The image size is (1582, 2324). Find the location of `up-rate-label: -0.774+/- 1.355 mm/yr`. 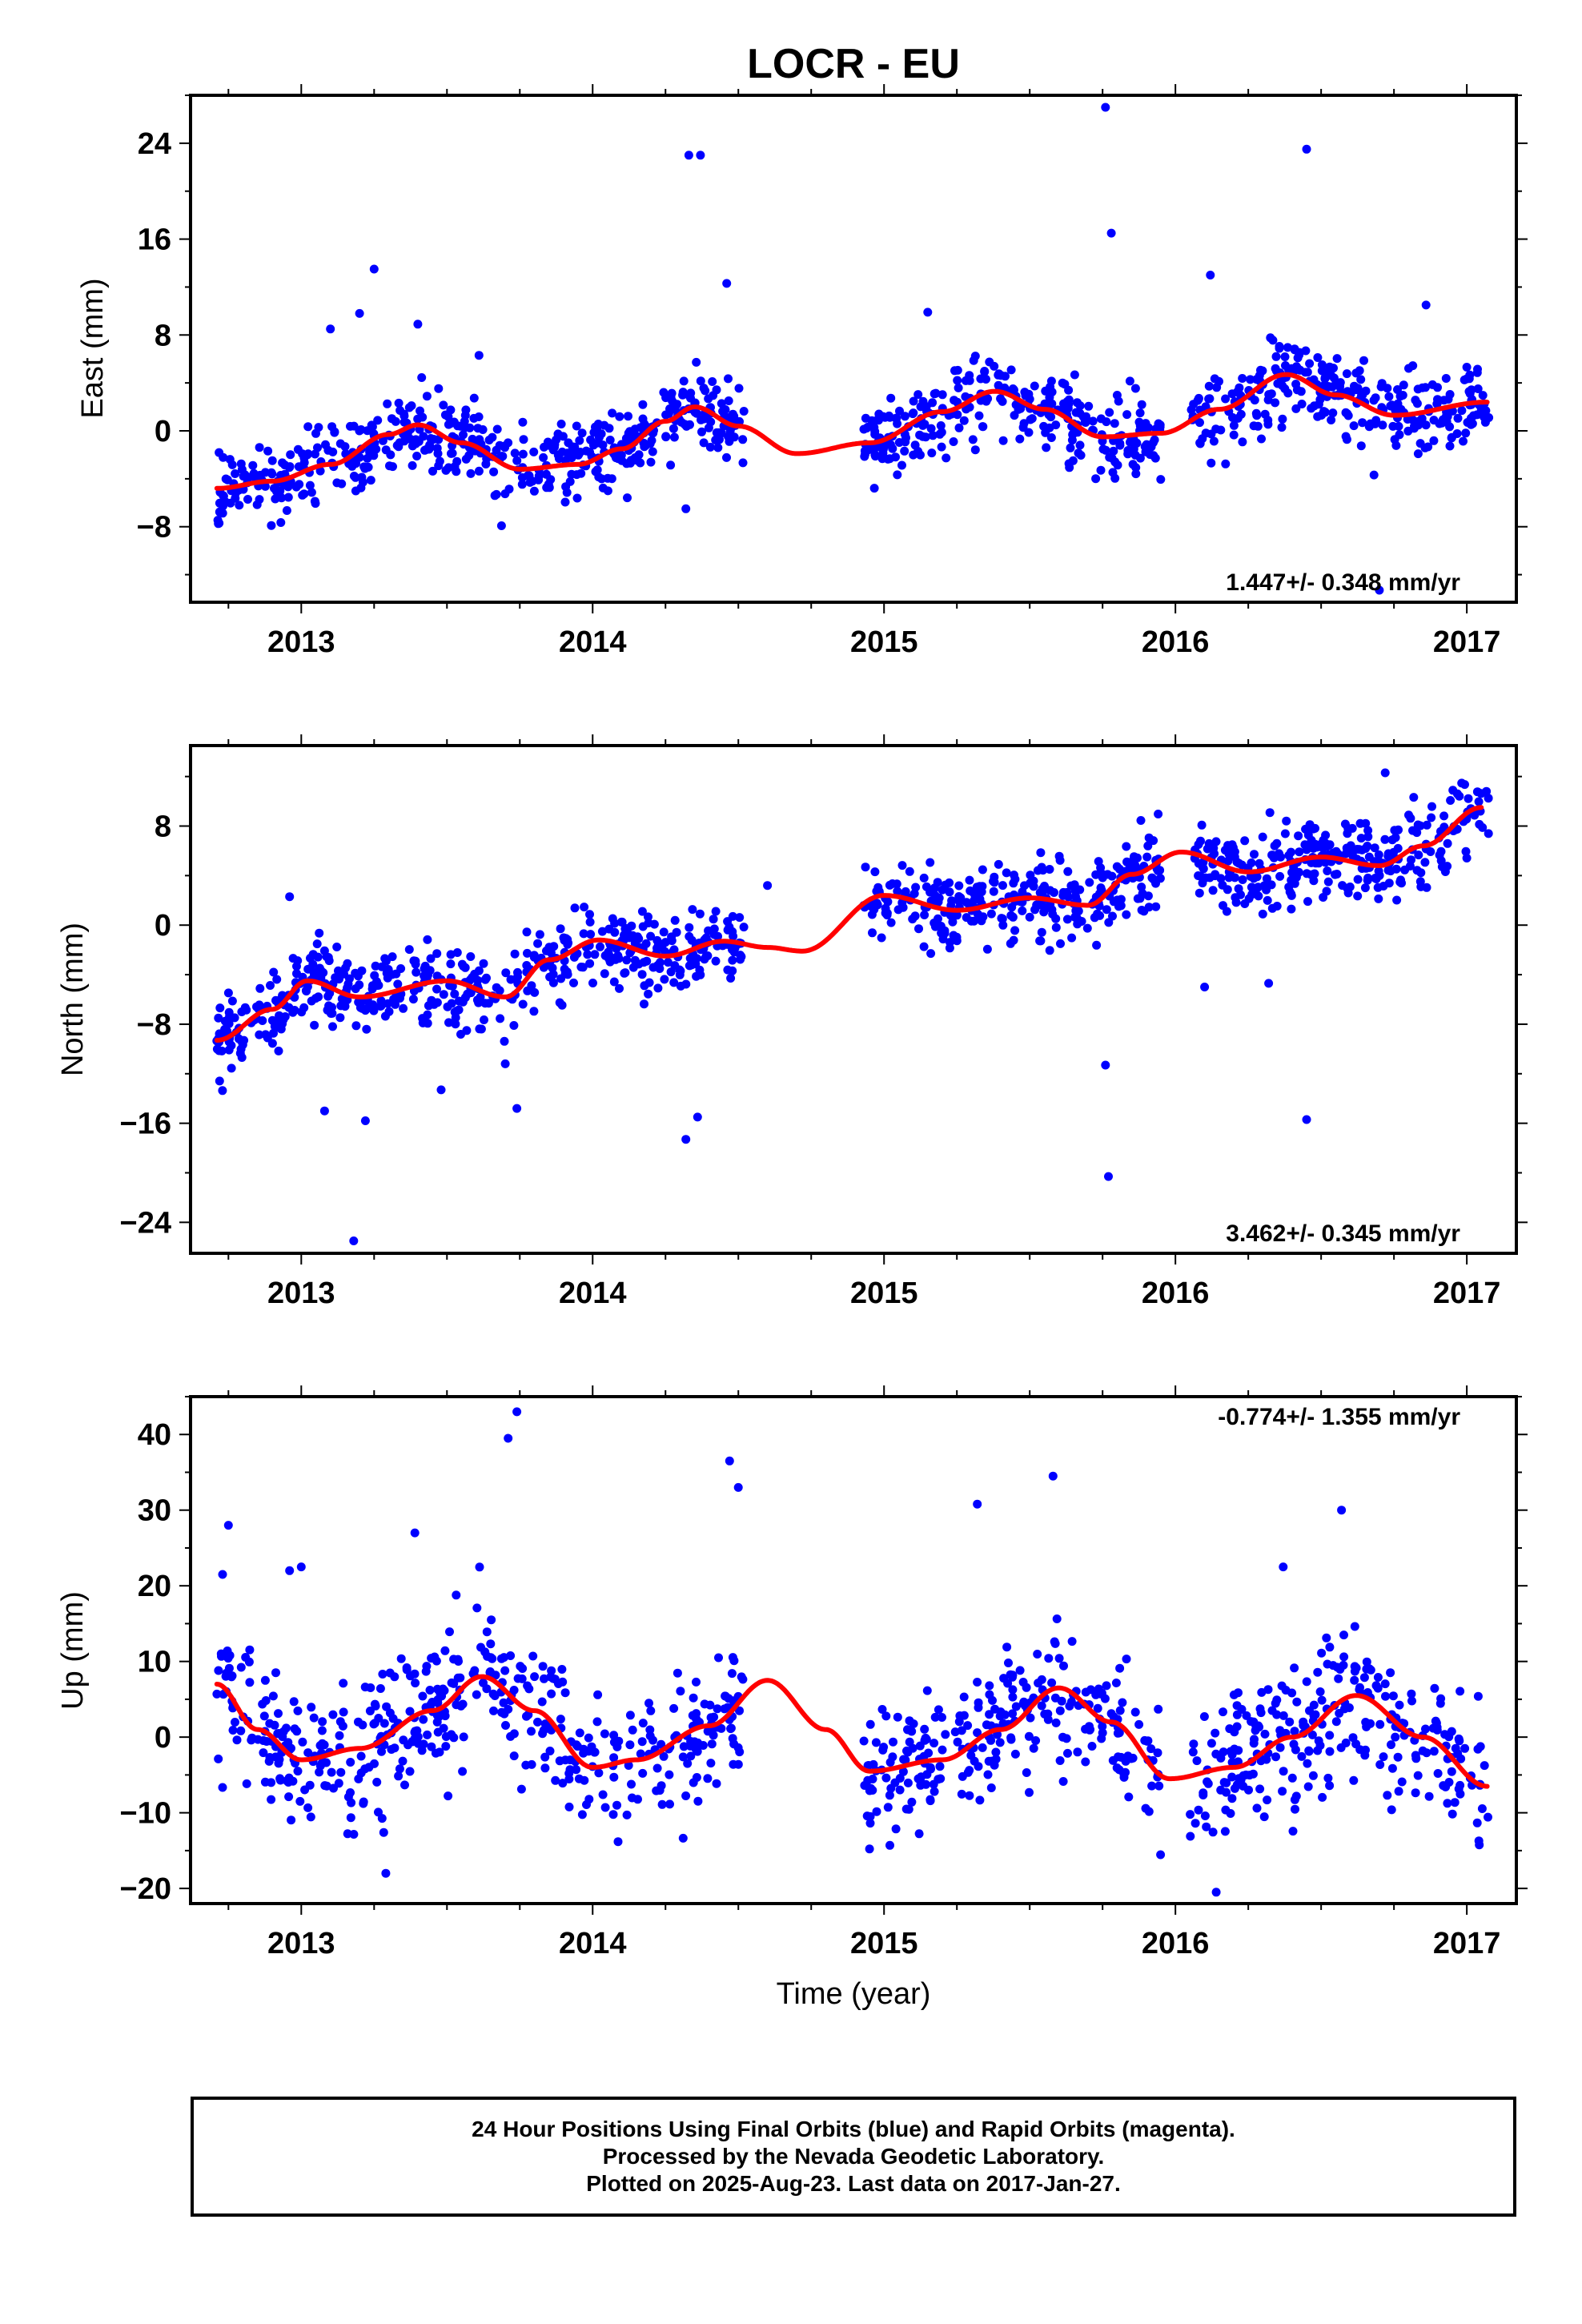

up-rate-label: -0.774+/- 1.355 mm/yr is located at coordinates (1339, 1417).